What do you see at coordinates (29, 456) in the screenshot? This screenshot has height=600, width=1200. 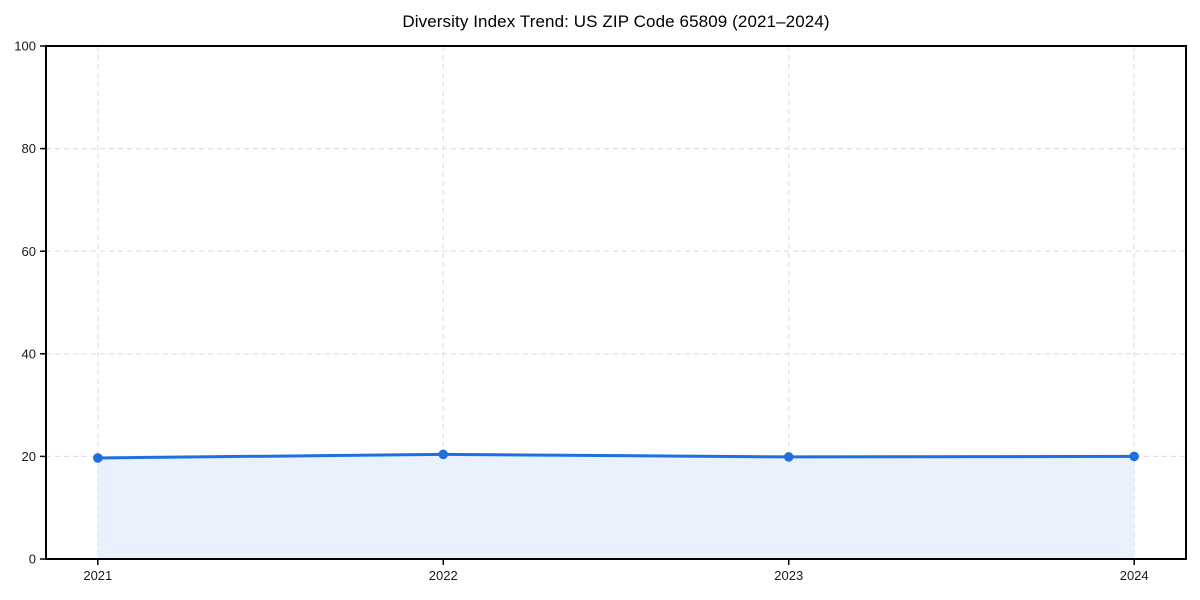 I see `y-tick-label: 20` at bounding box center [29, 456].